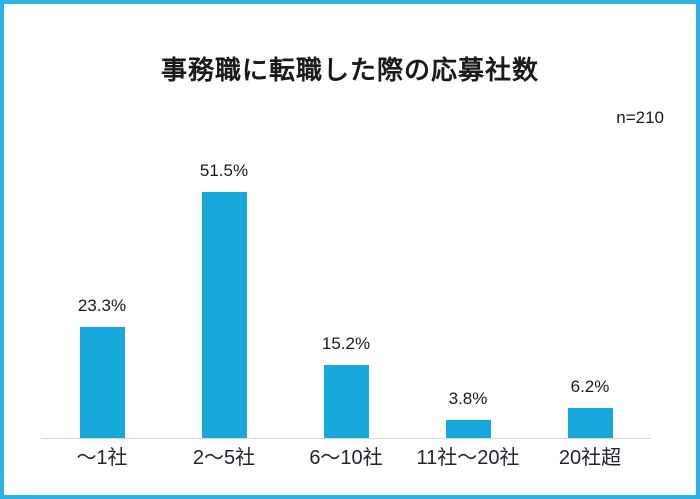  What do you see at coordinates (468, 398) in the screenshot?
I see `bar-value-label: 3.8%` at bounding box center [468, 398].